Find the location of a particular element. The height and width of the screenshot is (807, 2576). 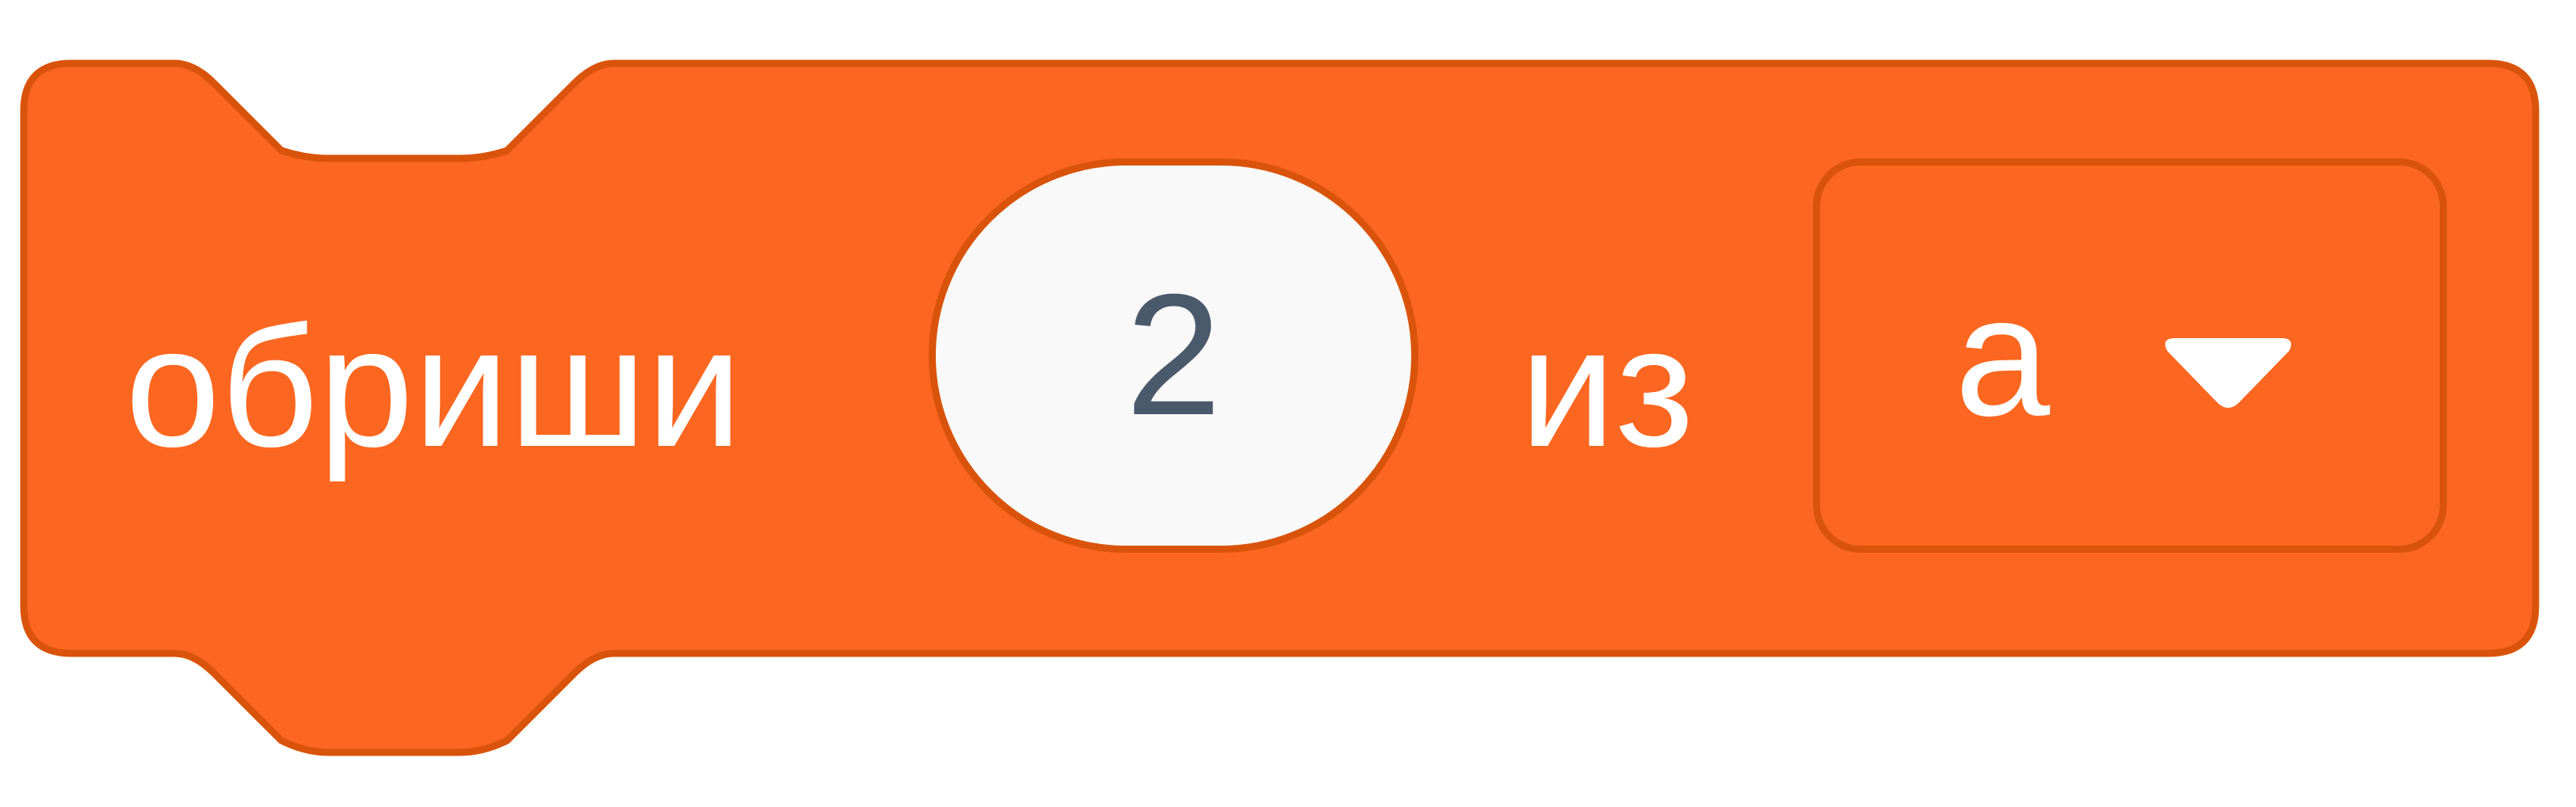

dropdown-caret-icon is located at coordinates (2228, 373).